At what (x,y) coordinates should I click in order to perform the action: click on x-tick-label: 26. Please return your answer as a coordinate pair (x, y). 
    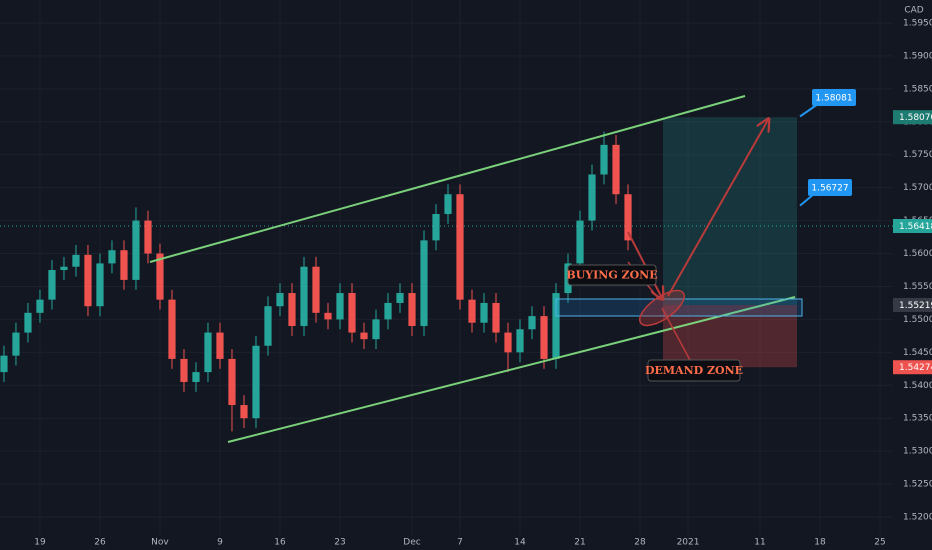
    Looking at the image, I should click on (100, 543).